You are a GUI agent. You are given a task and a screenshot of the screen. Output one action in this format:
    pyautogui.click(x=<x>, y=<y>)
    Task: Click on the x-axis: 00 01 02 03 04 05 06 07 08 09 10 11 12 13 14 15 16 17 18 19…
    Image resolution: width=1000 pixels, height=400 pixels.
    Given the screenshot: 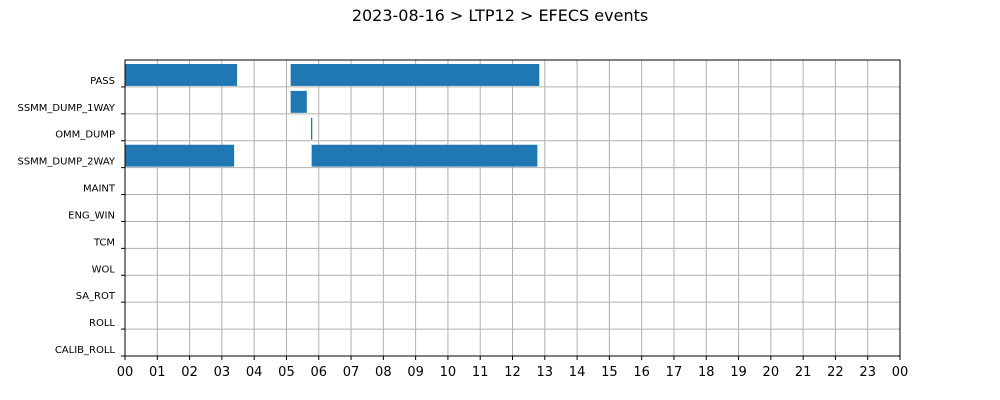 What is the action you would take?
    pyautogui.click(x=513, y=368)
    